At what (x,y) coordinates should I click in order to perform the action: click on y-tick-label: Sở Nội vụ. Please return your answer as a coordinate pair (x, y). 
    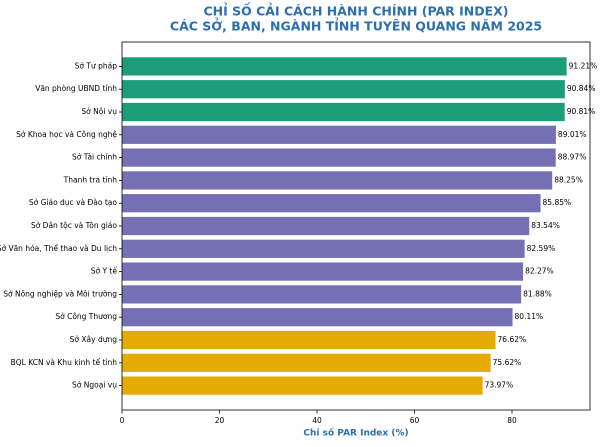
    Looking at the image, I should click on (99, 111).